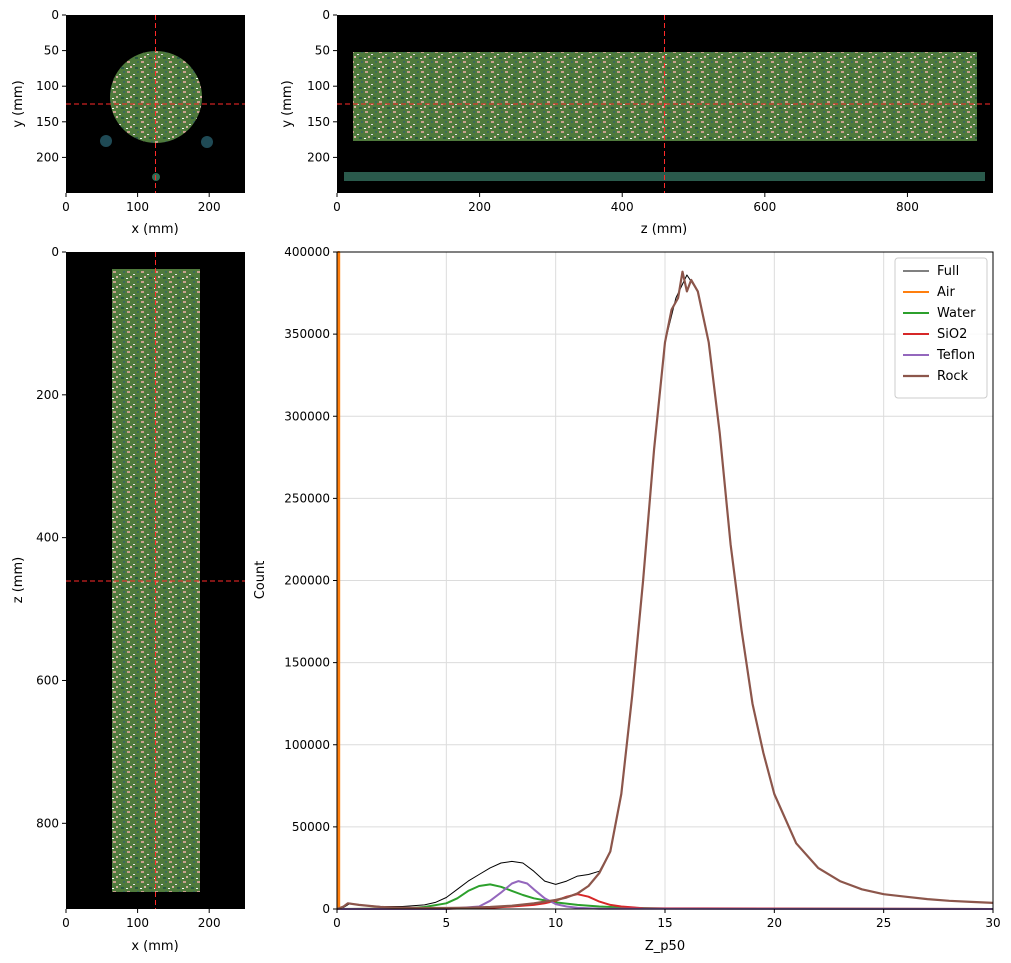 This screenshot has width=1011, height=963. What do you see at coordinates (339, 580) in the screenshot?
I see `series-line-air` at bounding box center [339, 580].